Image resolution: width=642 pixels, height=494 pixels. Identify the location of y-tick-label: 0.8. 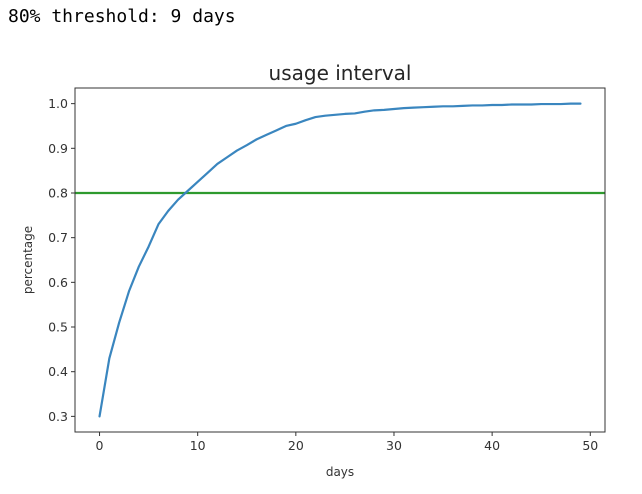
(58, 192).